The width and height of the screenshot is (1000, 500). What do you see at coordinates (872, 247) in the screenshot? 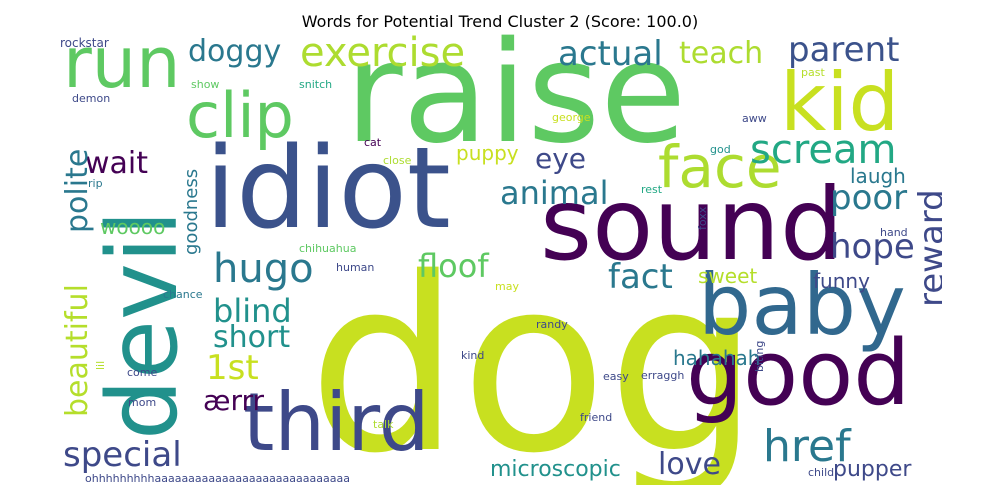
I see `word-hope: hope` at bounding box center [872, 247].